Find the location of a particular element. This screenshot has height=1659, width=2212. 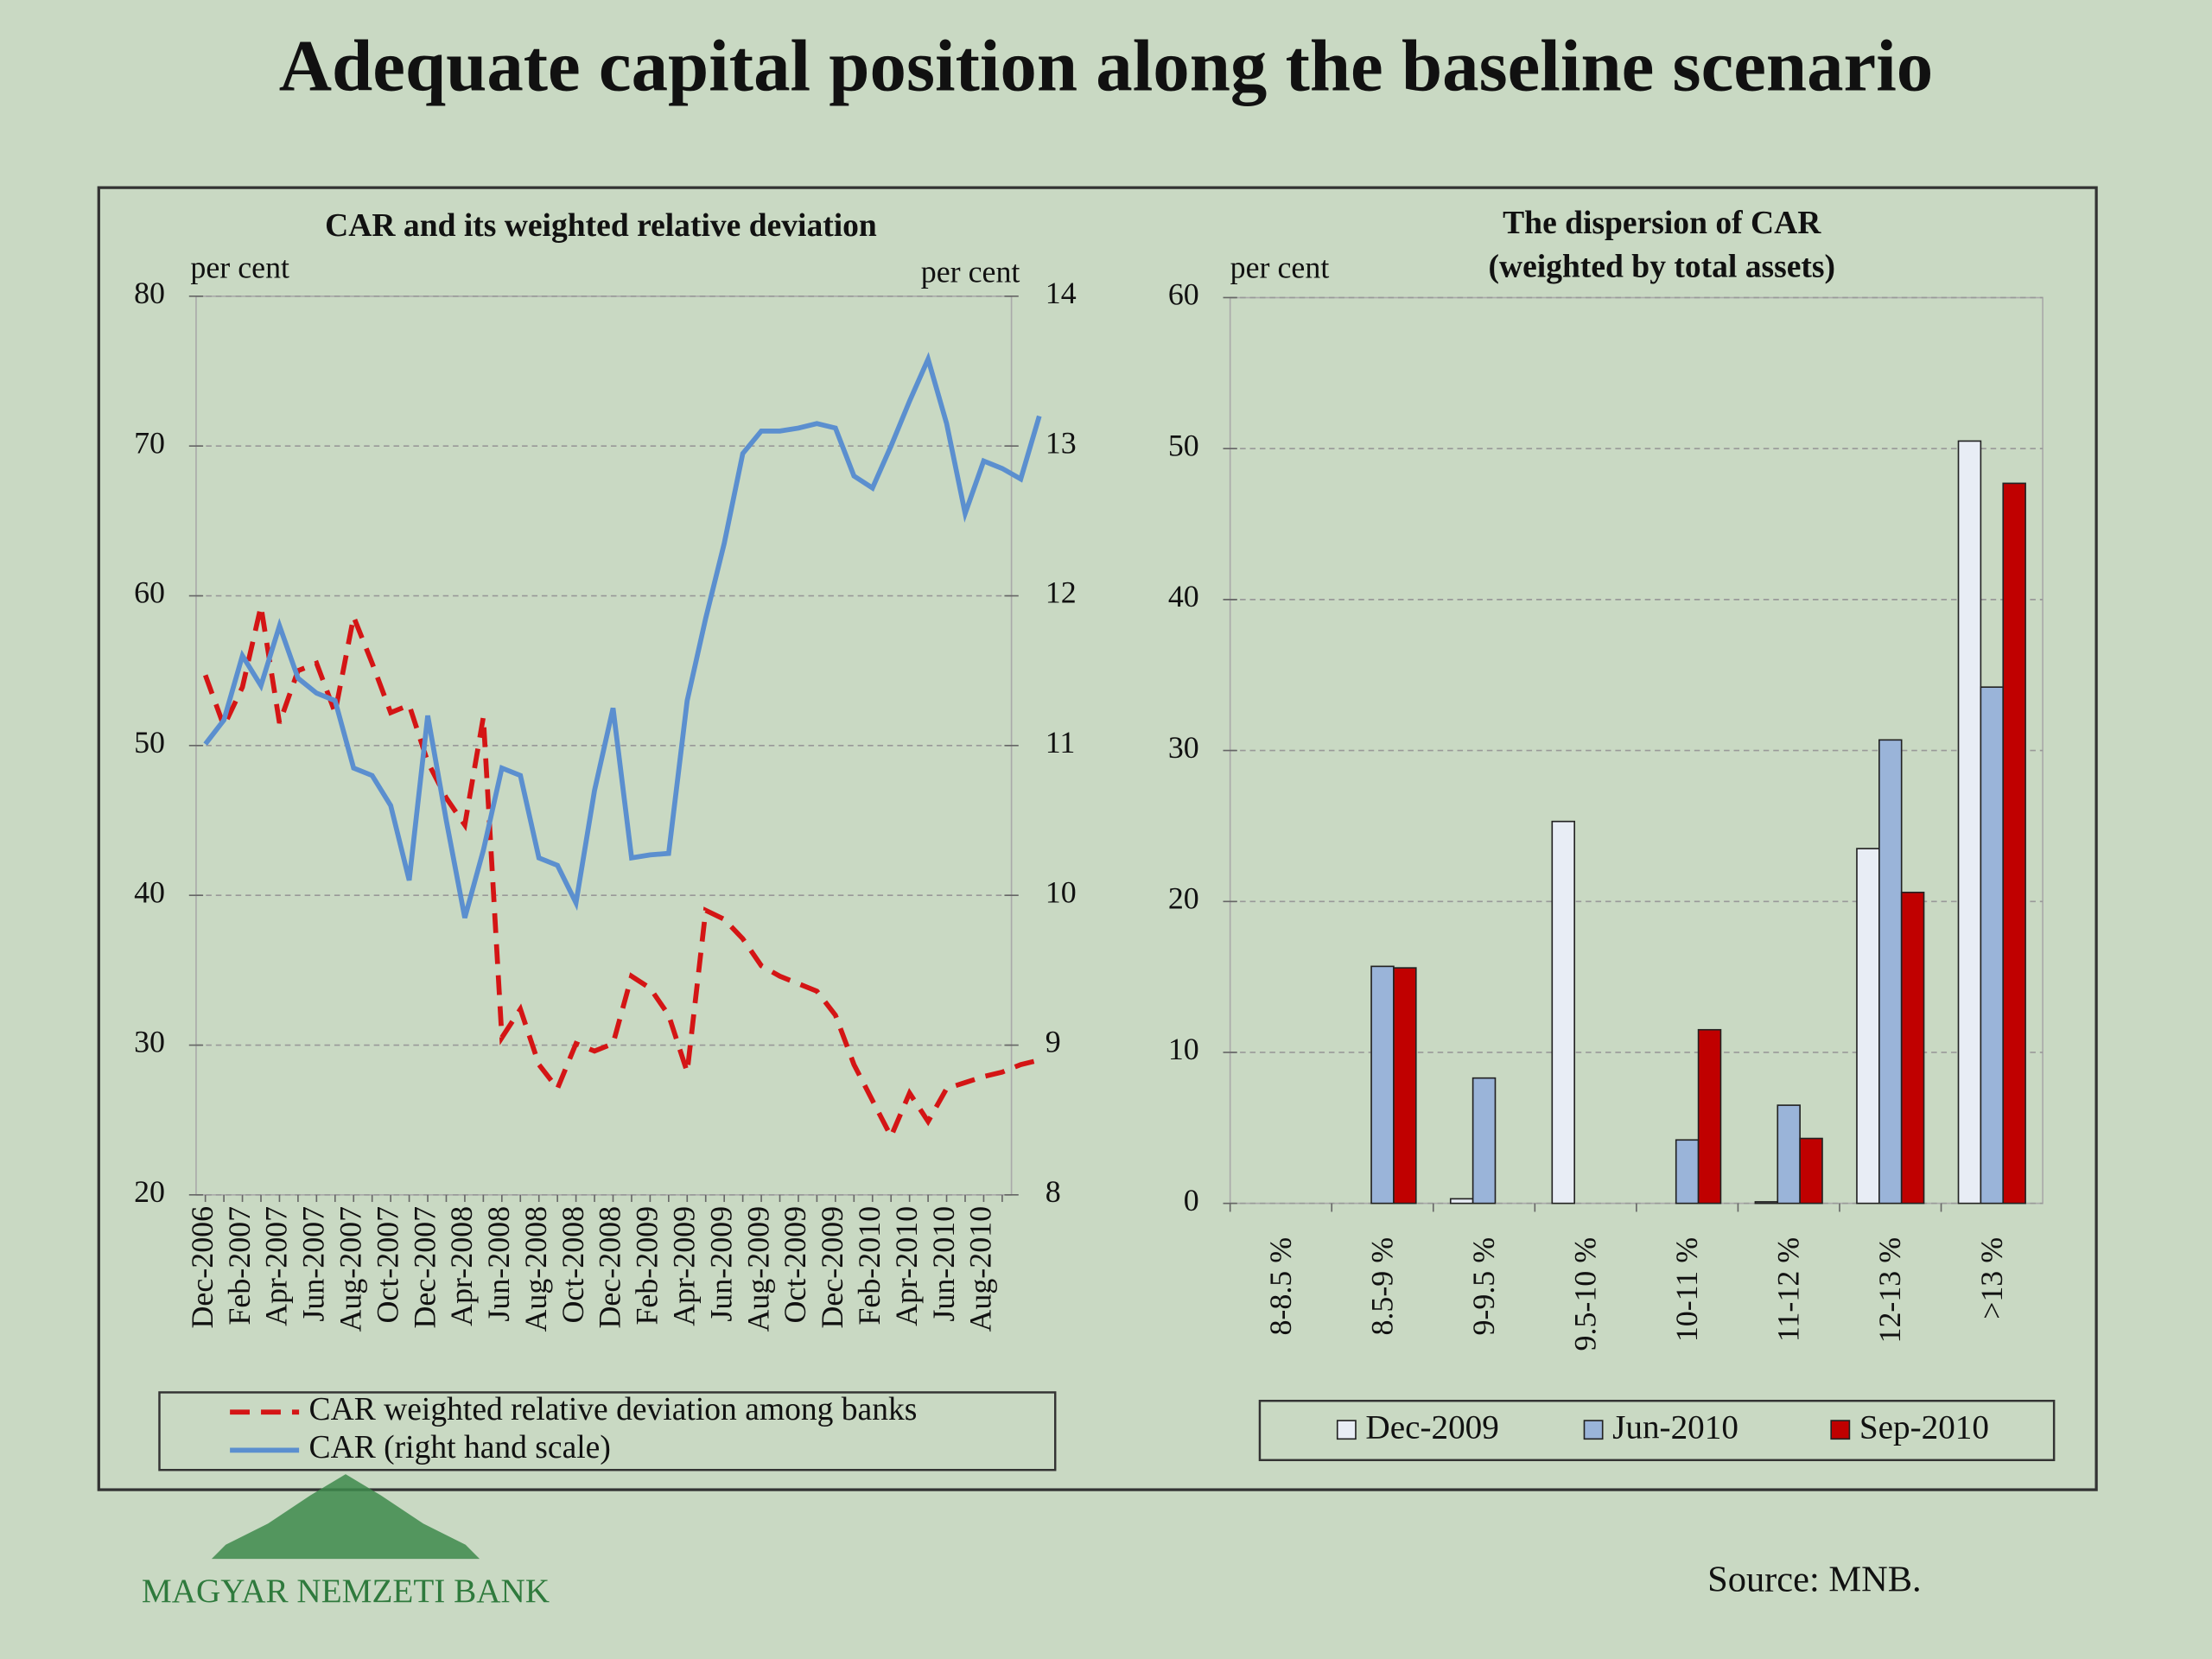

y-tick-label: 12 is located at coordinates (1061, 592).